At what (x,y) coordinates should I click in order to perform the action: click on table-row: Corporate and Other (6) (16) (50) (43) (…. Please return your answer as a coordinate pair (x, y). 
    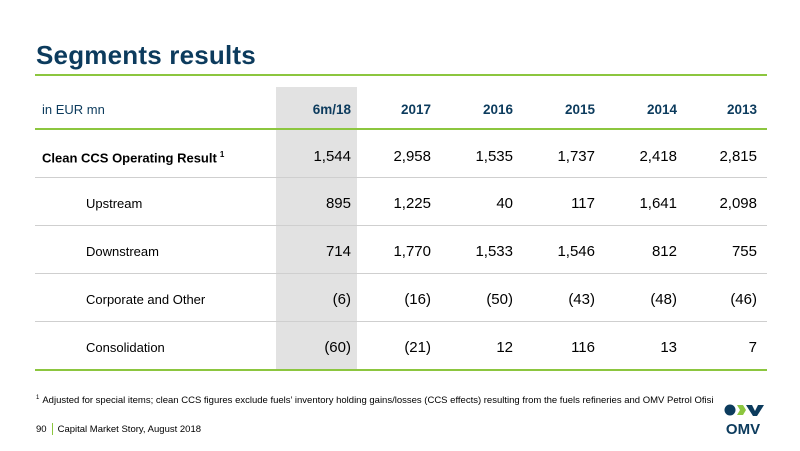
    Looking at the image, I should click on (401, 297).